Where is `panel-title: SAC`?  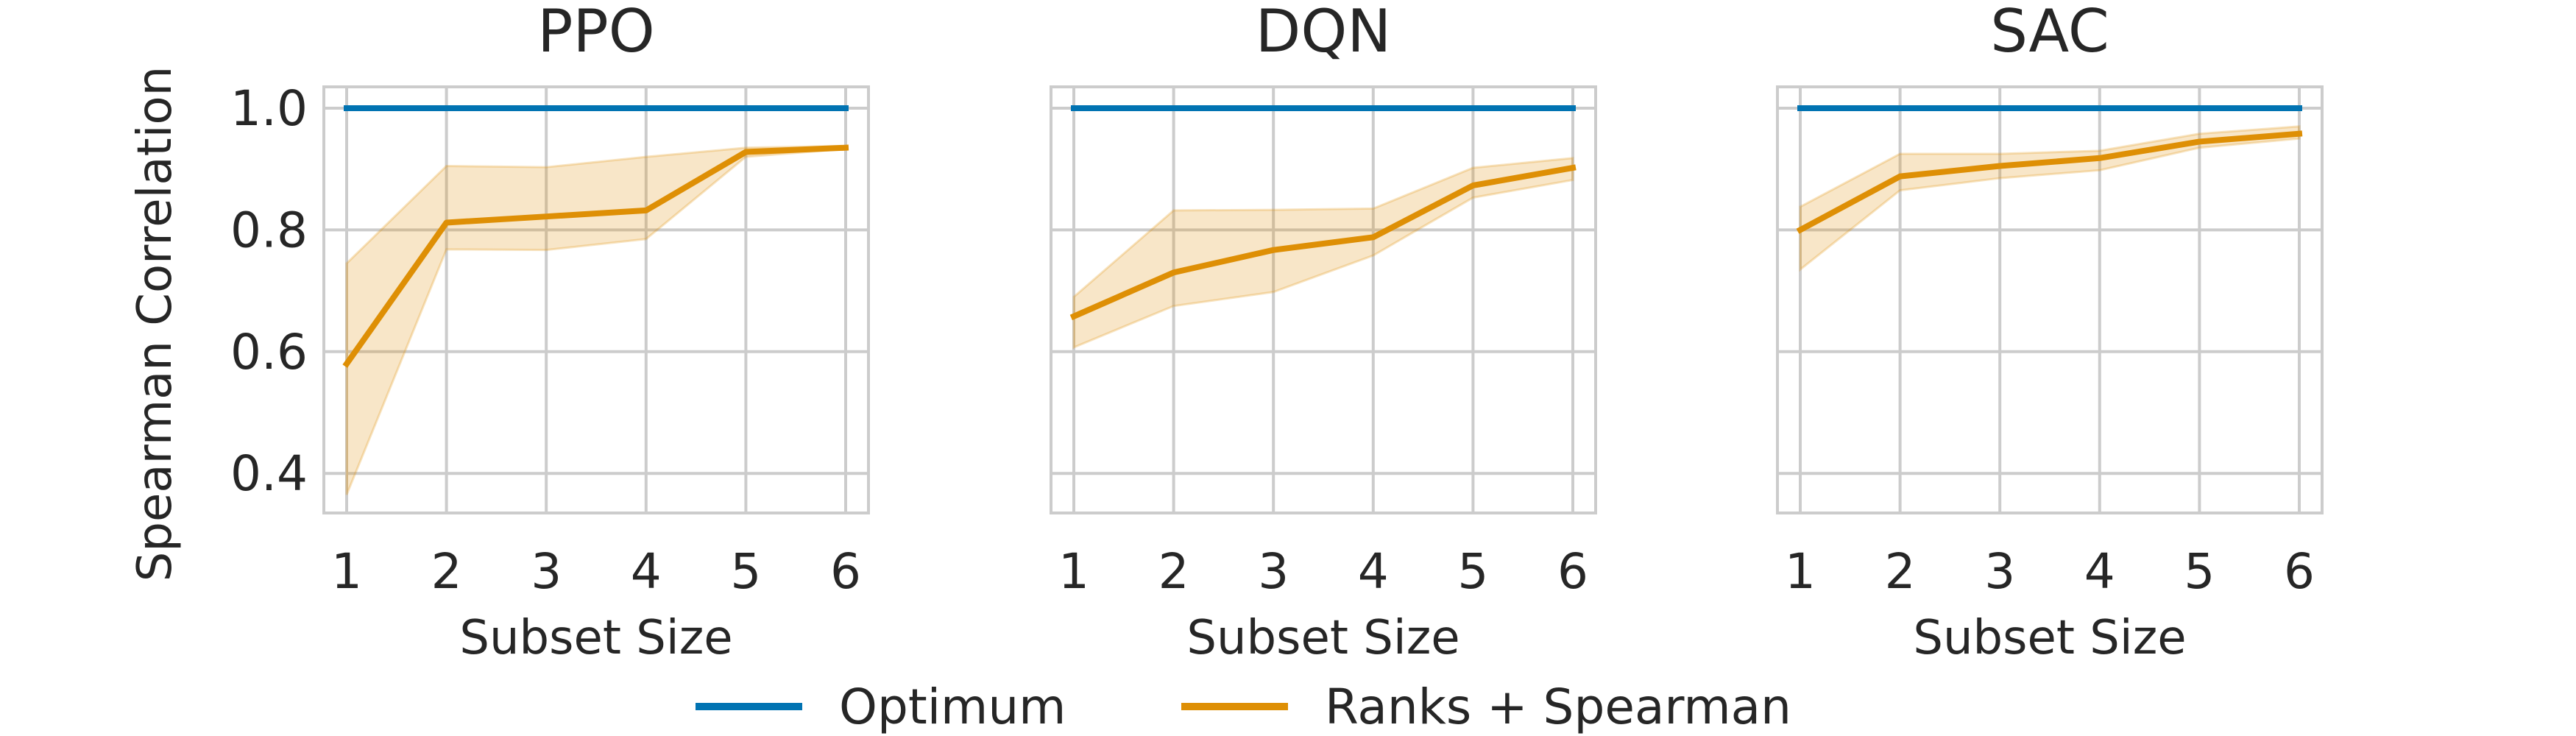 panel-title: SAC is located at coordinates (2049, 33).